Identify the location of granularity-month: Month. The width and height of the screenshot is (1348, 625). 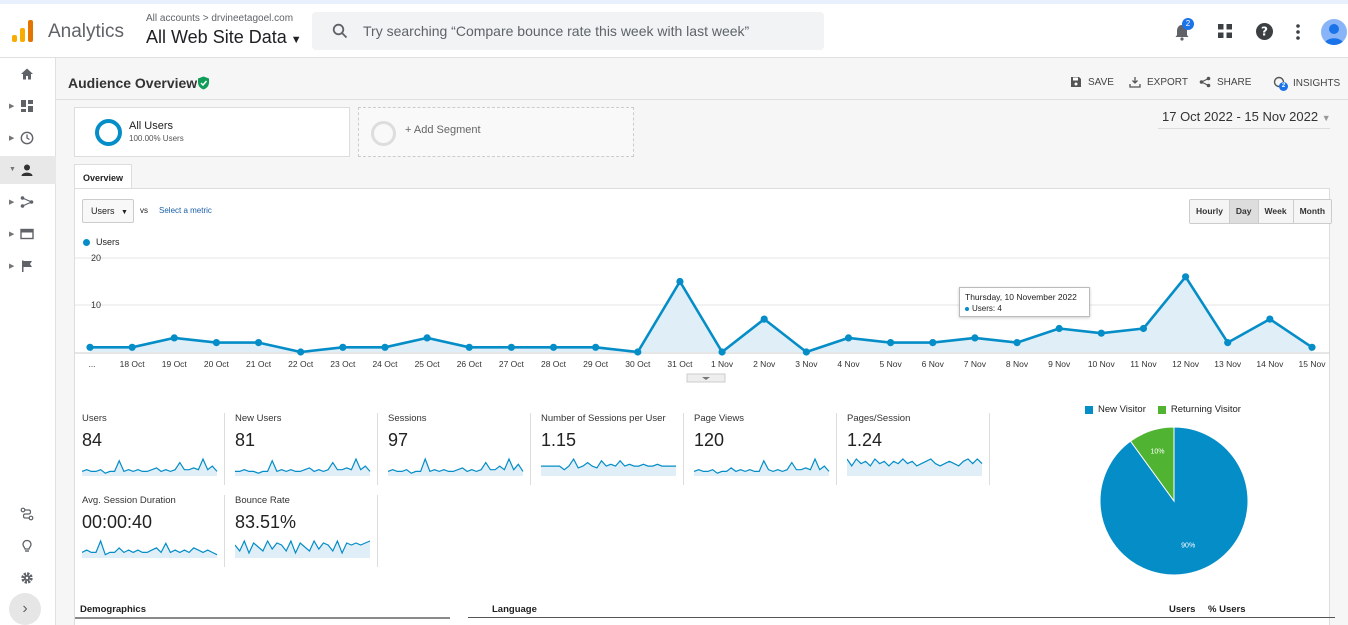
(1312, 211).